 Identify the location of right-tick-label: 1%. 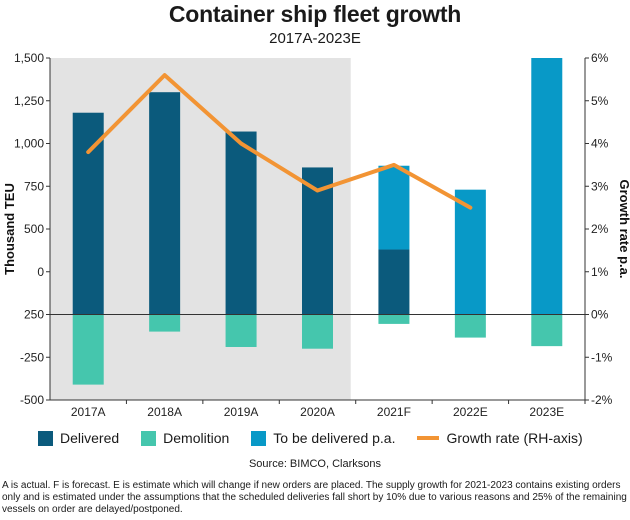
(600, 272).